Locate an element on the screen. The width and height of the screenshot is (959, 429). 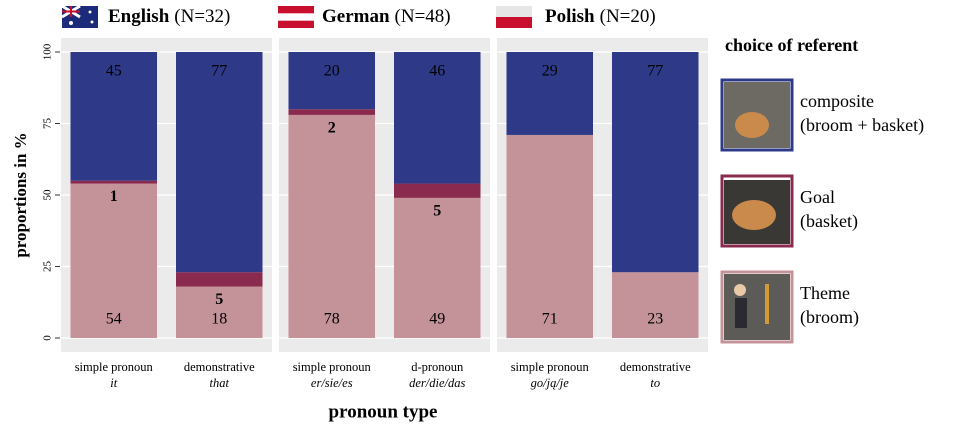
legend-detail: (basket) is located at coordinates (829, 221).